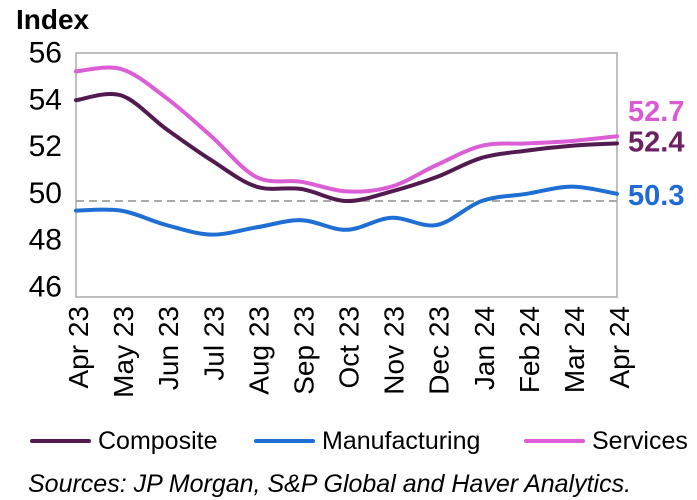 The width and height of the screenshot is (697, 500). What do you see at coordinates (554, 441) in the screenshot?
I see `legend-swatch-services` at bounding box center [554, 441].